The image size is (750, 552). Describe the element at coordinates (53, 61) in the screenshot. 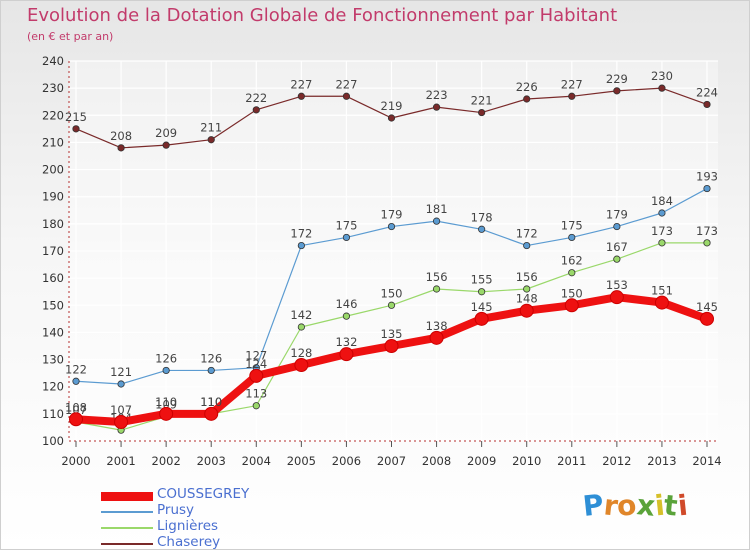

I see `y-tick-label: 240` at that location.